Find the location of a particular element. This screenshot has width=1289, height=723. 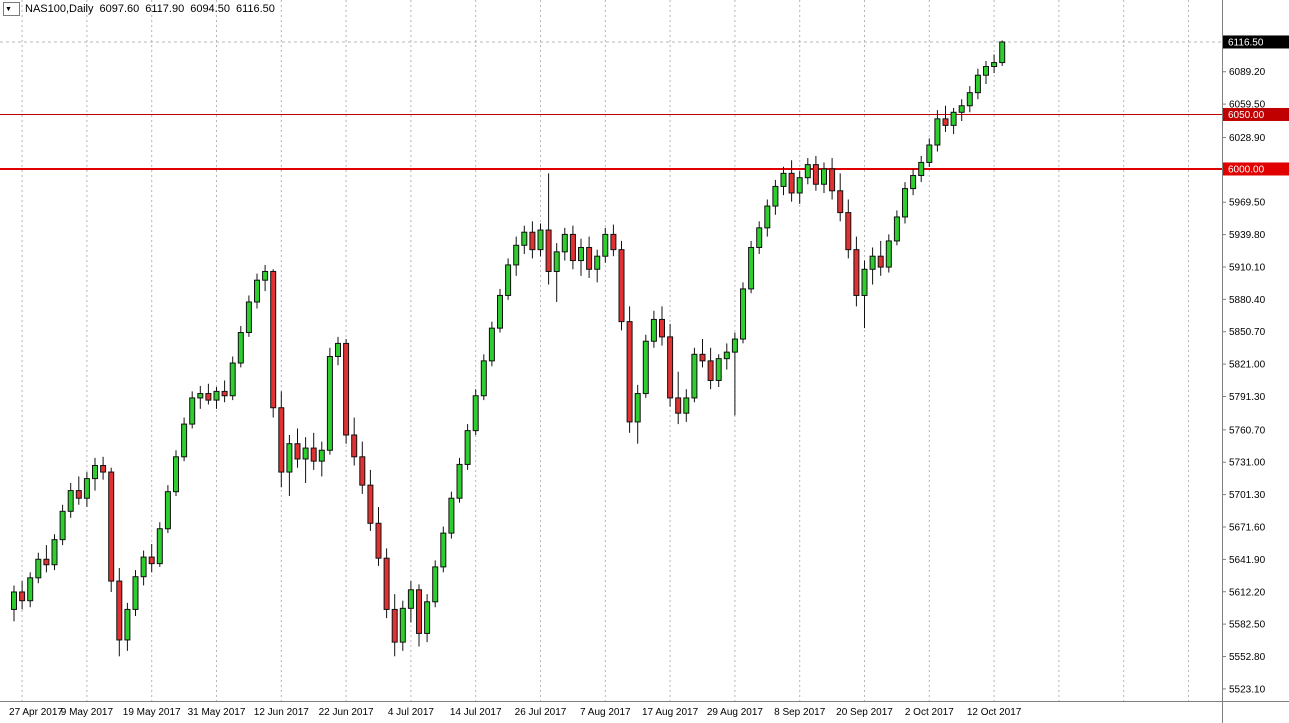

level-price-badge-label: 6050.00 is located at coordinates (1246, 115).